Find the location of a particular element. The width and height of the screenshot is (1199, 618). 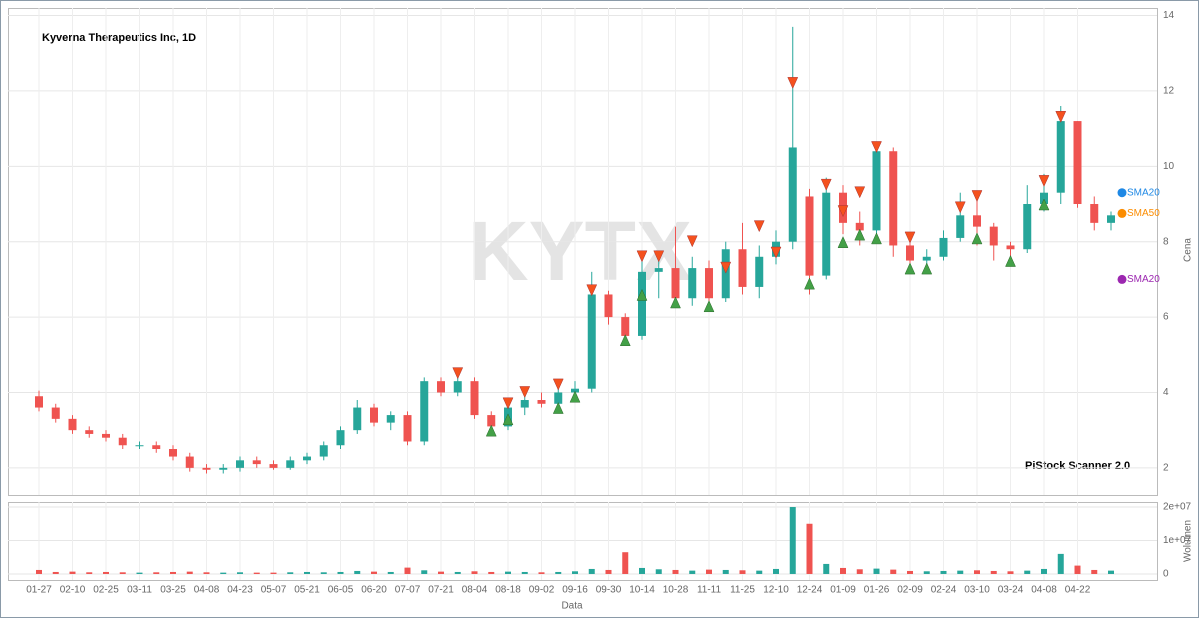

y-tick-label: 6 is located at coordinates (1166, 317).